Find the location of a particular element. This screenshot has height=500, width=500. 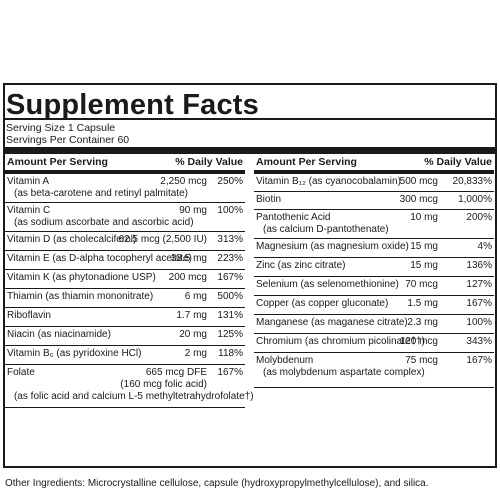

nutrient-name: Biotin is located at coordinates (269, 199).